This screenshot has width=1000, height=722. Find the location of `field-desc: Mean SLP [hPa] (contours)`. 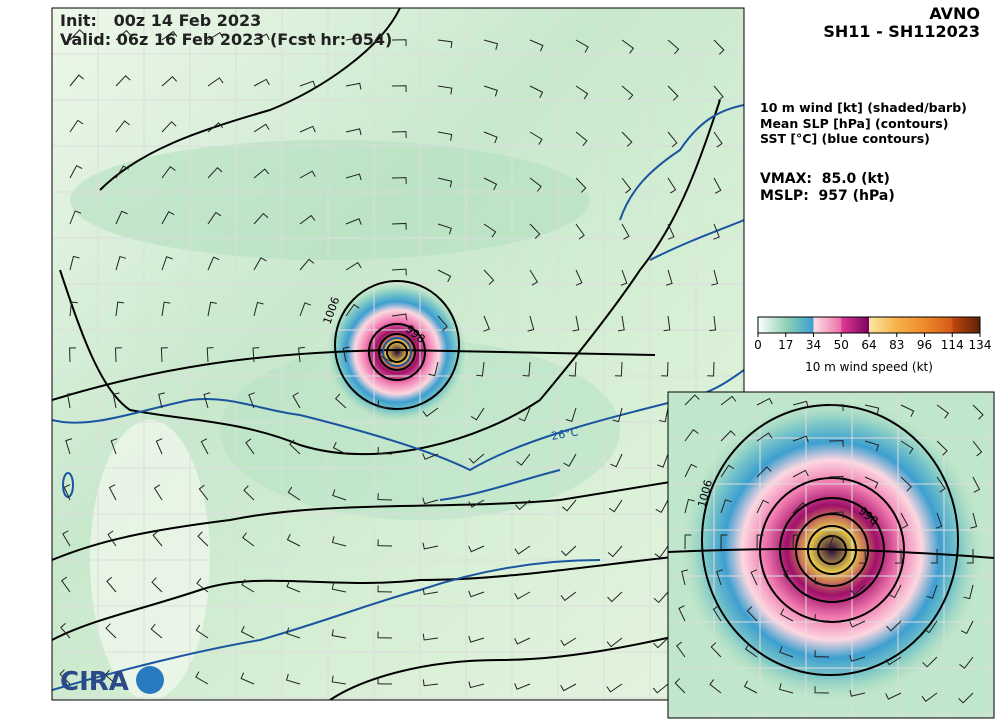

field-desc: Mean SLP [hPa] (contours) is located at coordinates (854, 123).